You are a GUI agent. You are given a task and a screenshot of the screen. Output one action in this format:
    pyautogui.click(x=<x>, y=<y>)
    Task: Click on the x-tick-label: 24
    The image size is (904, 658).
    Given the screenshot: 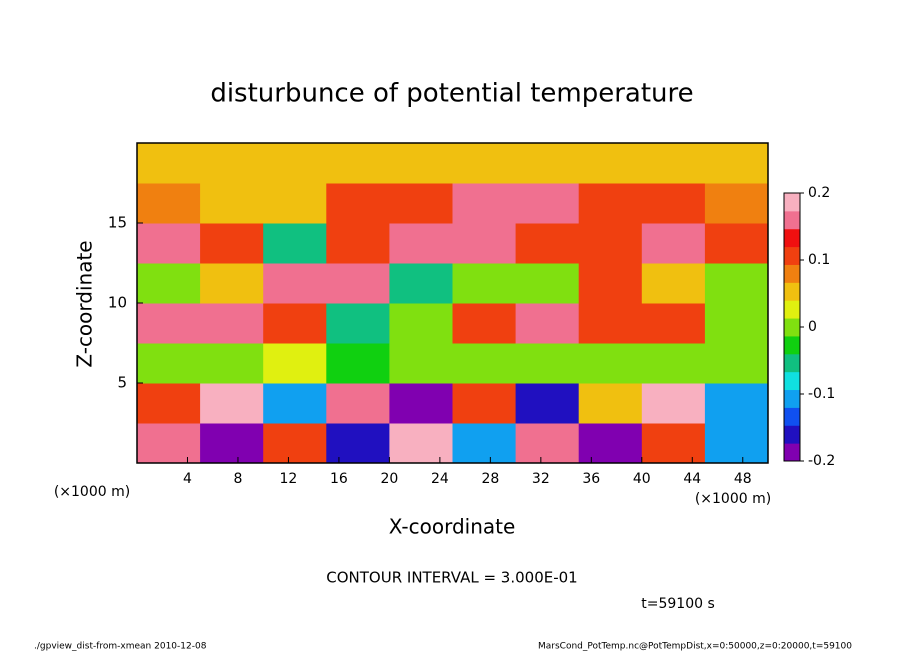 What is the action you would take?
    pyautogui.click(x=440, y=479)
    